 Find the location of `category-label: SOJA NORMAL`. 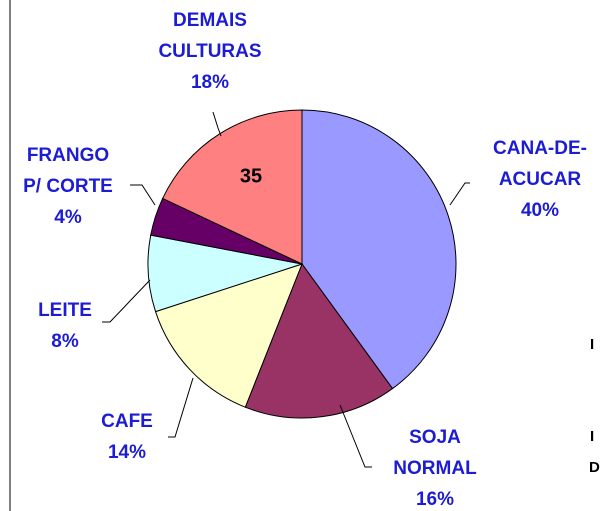

category-label: SOJA NORMAL is located at coordinates (435, 453).